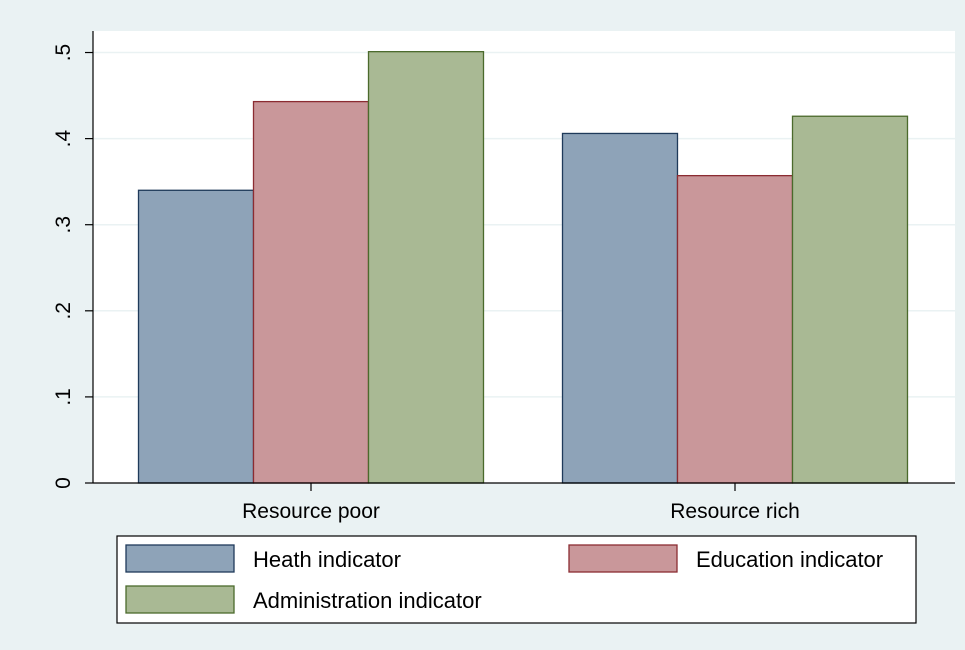 Image resolution: width=965 pixels, height=650 pixels. I want to click on y-tick-label: .1, so click(63, 397).